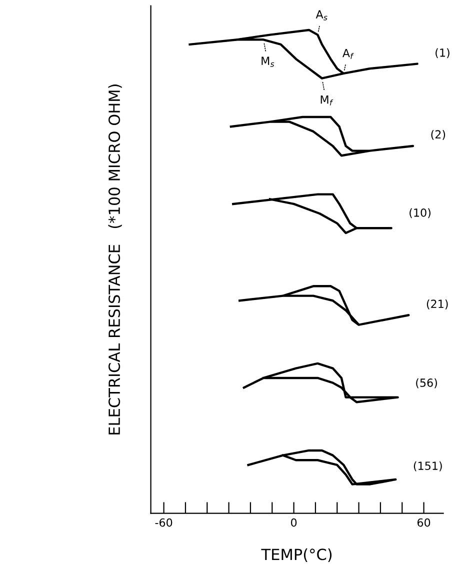 The height and width of the screenshot is (580, 457). What do you see at coordinates (327, 100) in the screenshot?
I see `annotation: M$_{f}$` at bounding box center [327, 100].